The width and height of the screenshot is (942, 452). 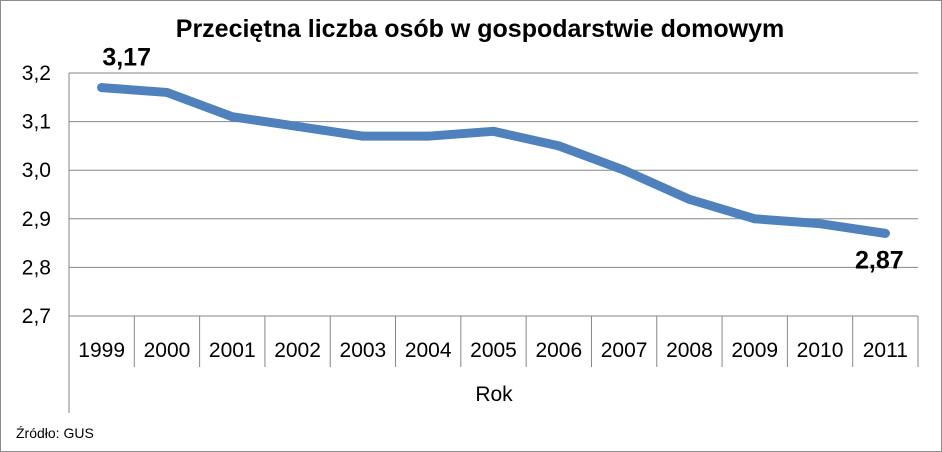 I want to click on y-tick-label: 2,8, so click(x=36, y=267).